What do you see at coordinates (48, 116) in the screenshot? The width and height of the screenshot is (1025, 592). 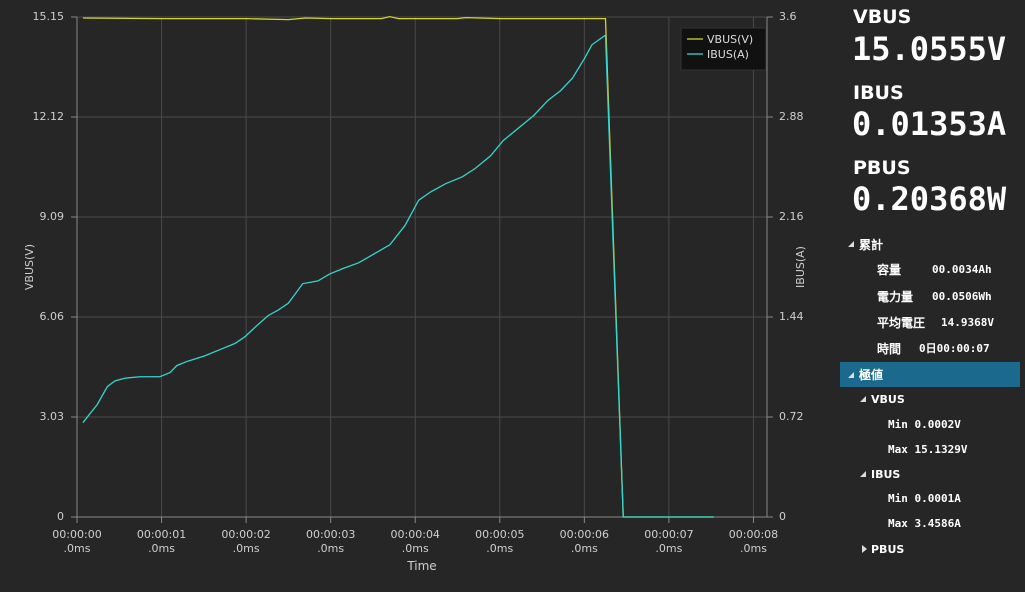 I see `y-tick-label: 12.12` at bounding box center [48, 116].